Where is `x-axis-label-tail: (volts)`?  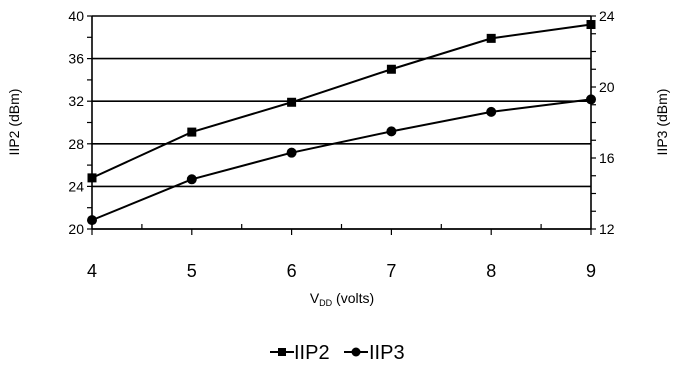
x-axis-label-tail: (volts) is located at coordinates (353, 298).